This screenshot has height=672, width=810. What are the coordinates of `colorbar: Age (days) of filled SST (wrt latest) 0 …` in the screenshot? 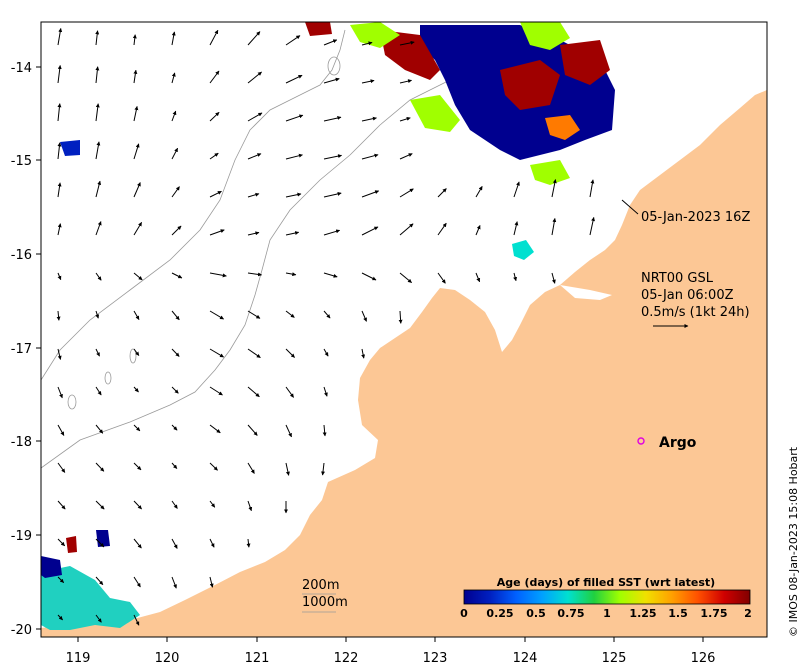 It's located at (606, 598).